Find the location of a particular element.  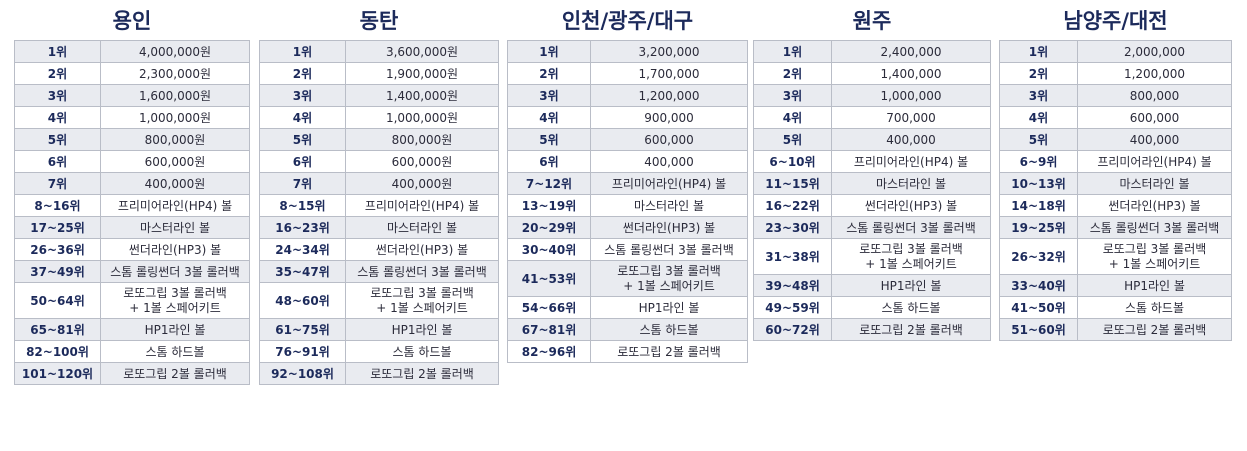

rank-cell: 26~36위 is located at coordinates (57, 249).